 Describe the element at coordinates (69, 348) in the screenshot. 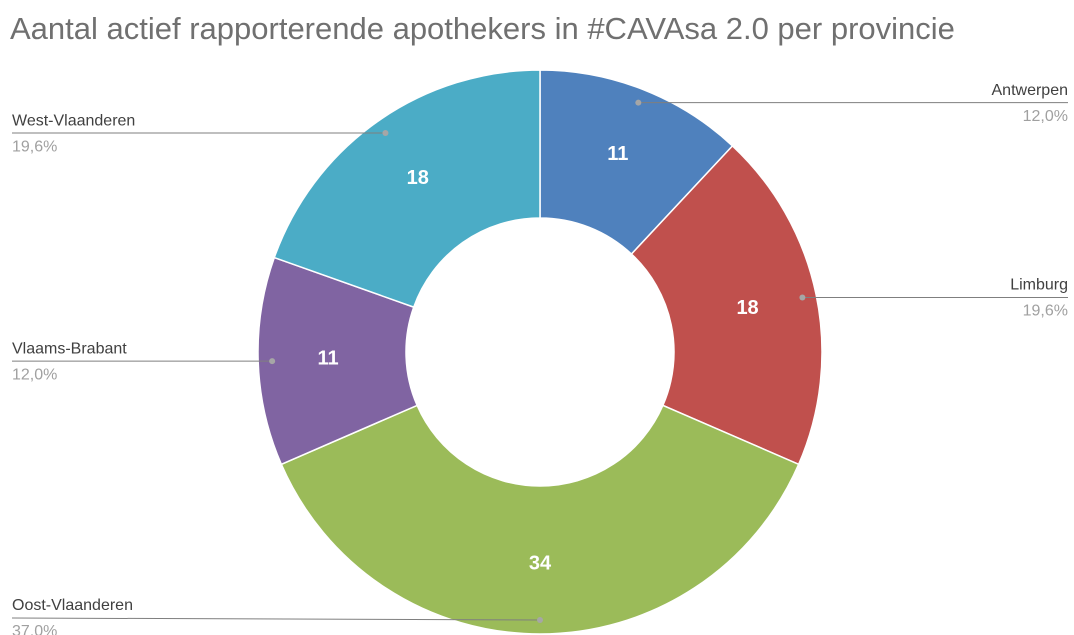

I see `category-label: Vlaams-Brabant` at that location.